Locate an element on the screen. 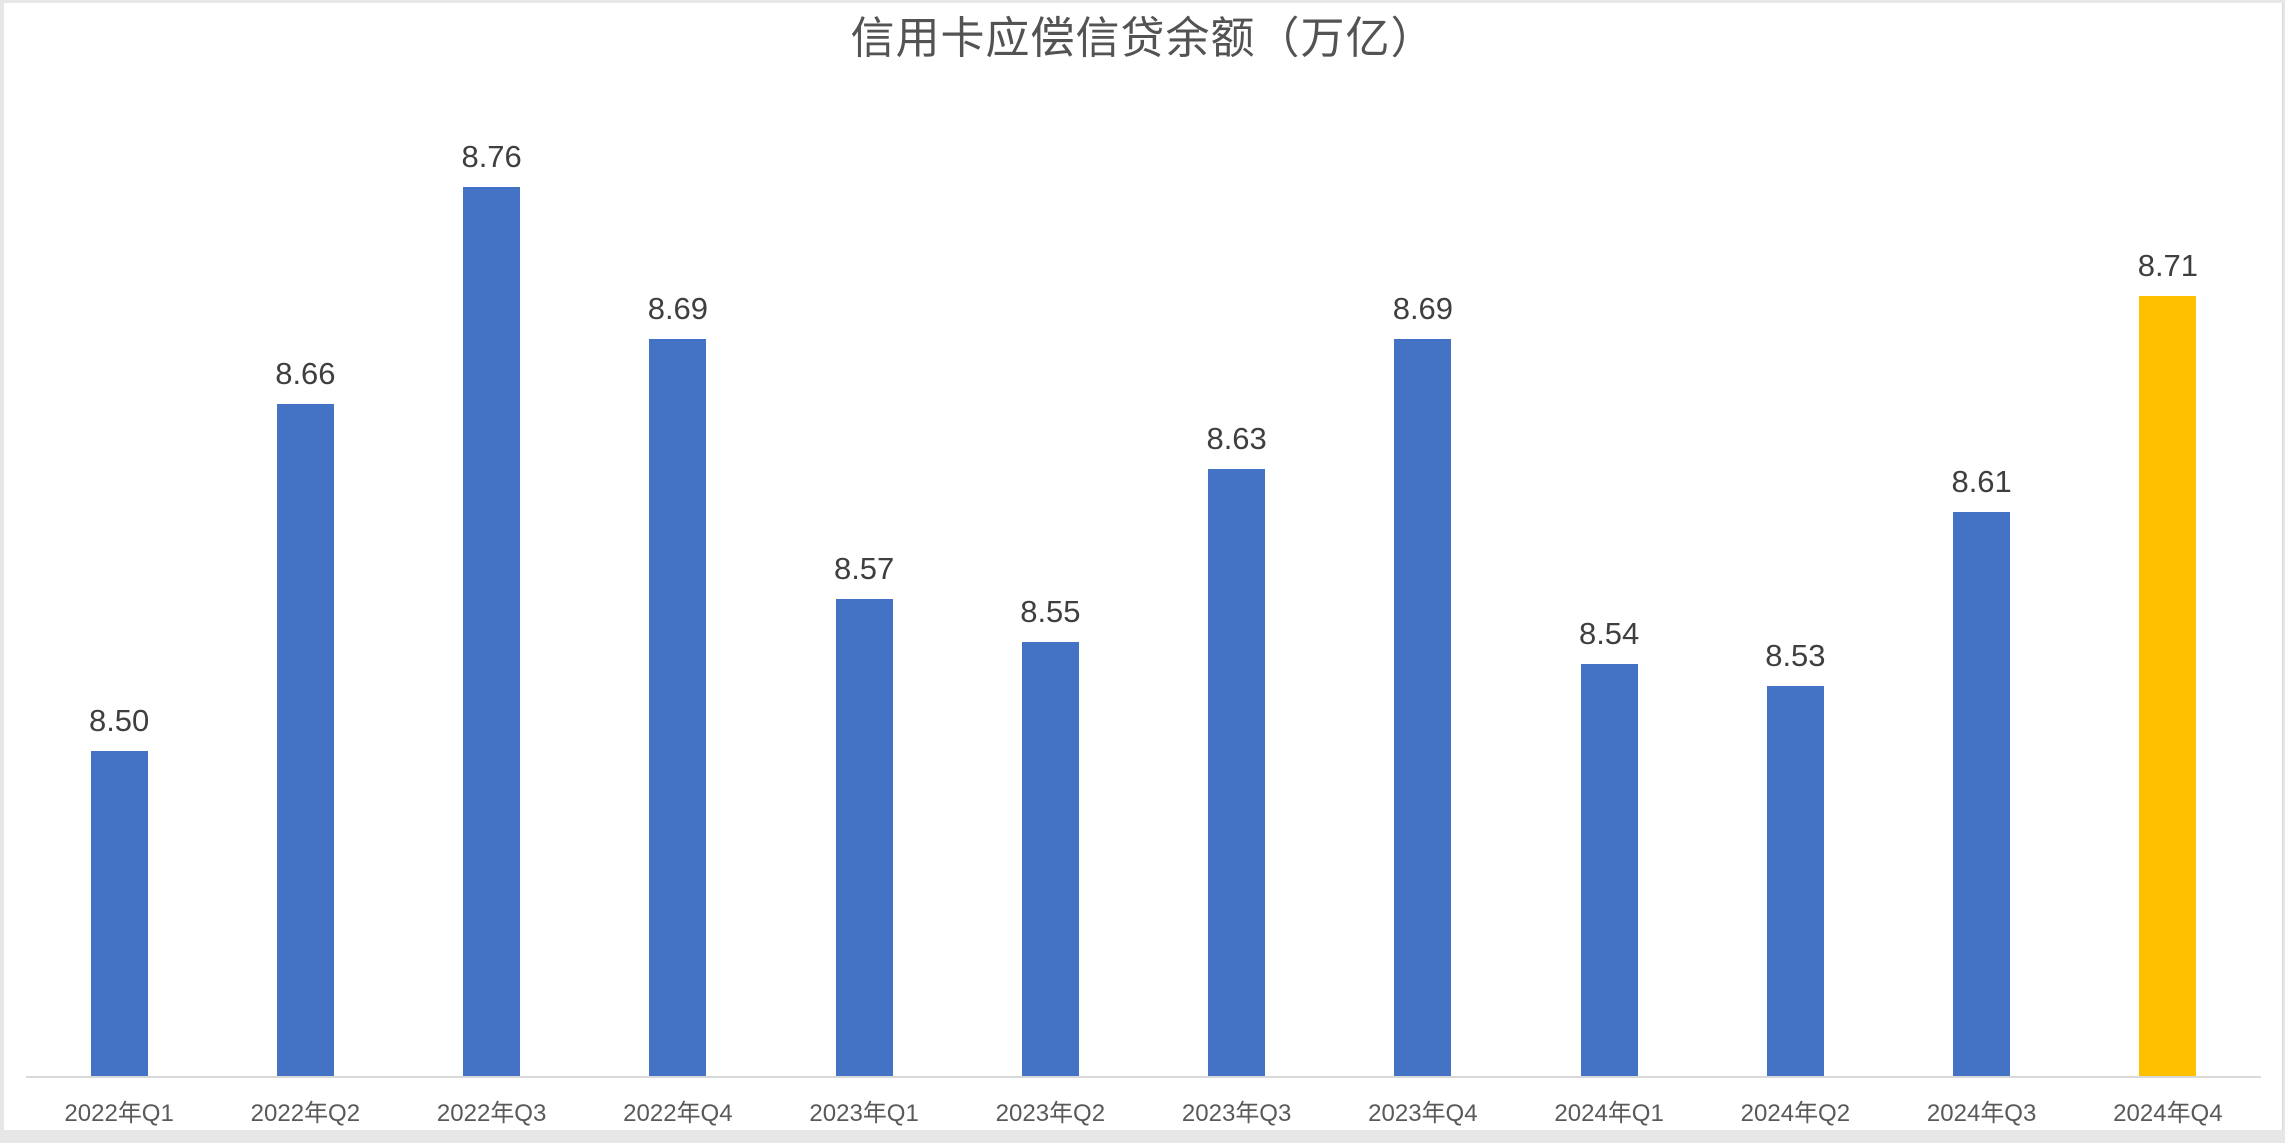 This screenshot has height=1143, width=2285. bar-value-label: 8.54 is located at coordinates (1609, 634).